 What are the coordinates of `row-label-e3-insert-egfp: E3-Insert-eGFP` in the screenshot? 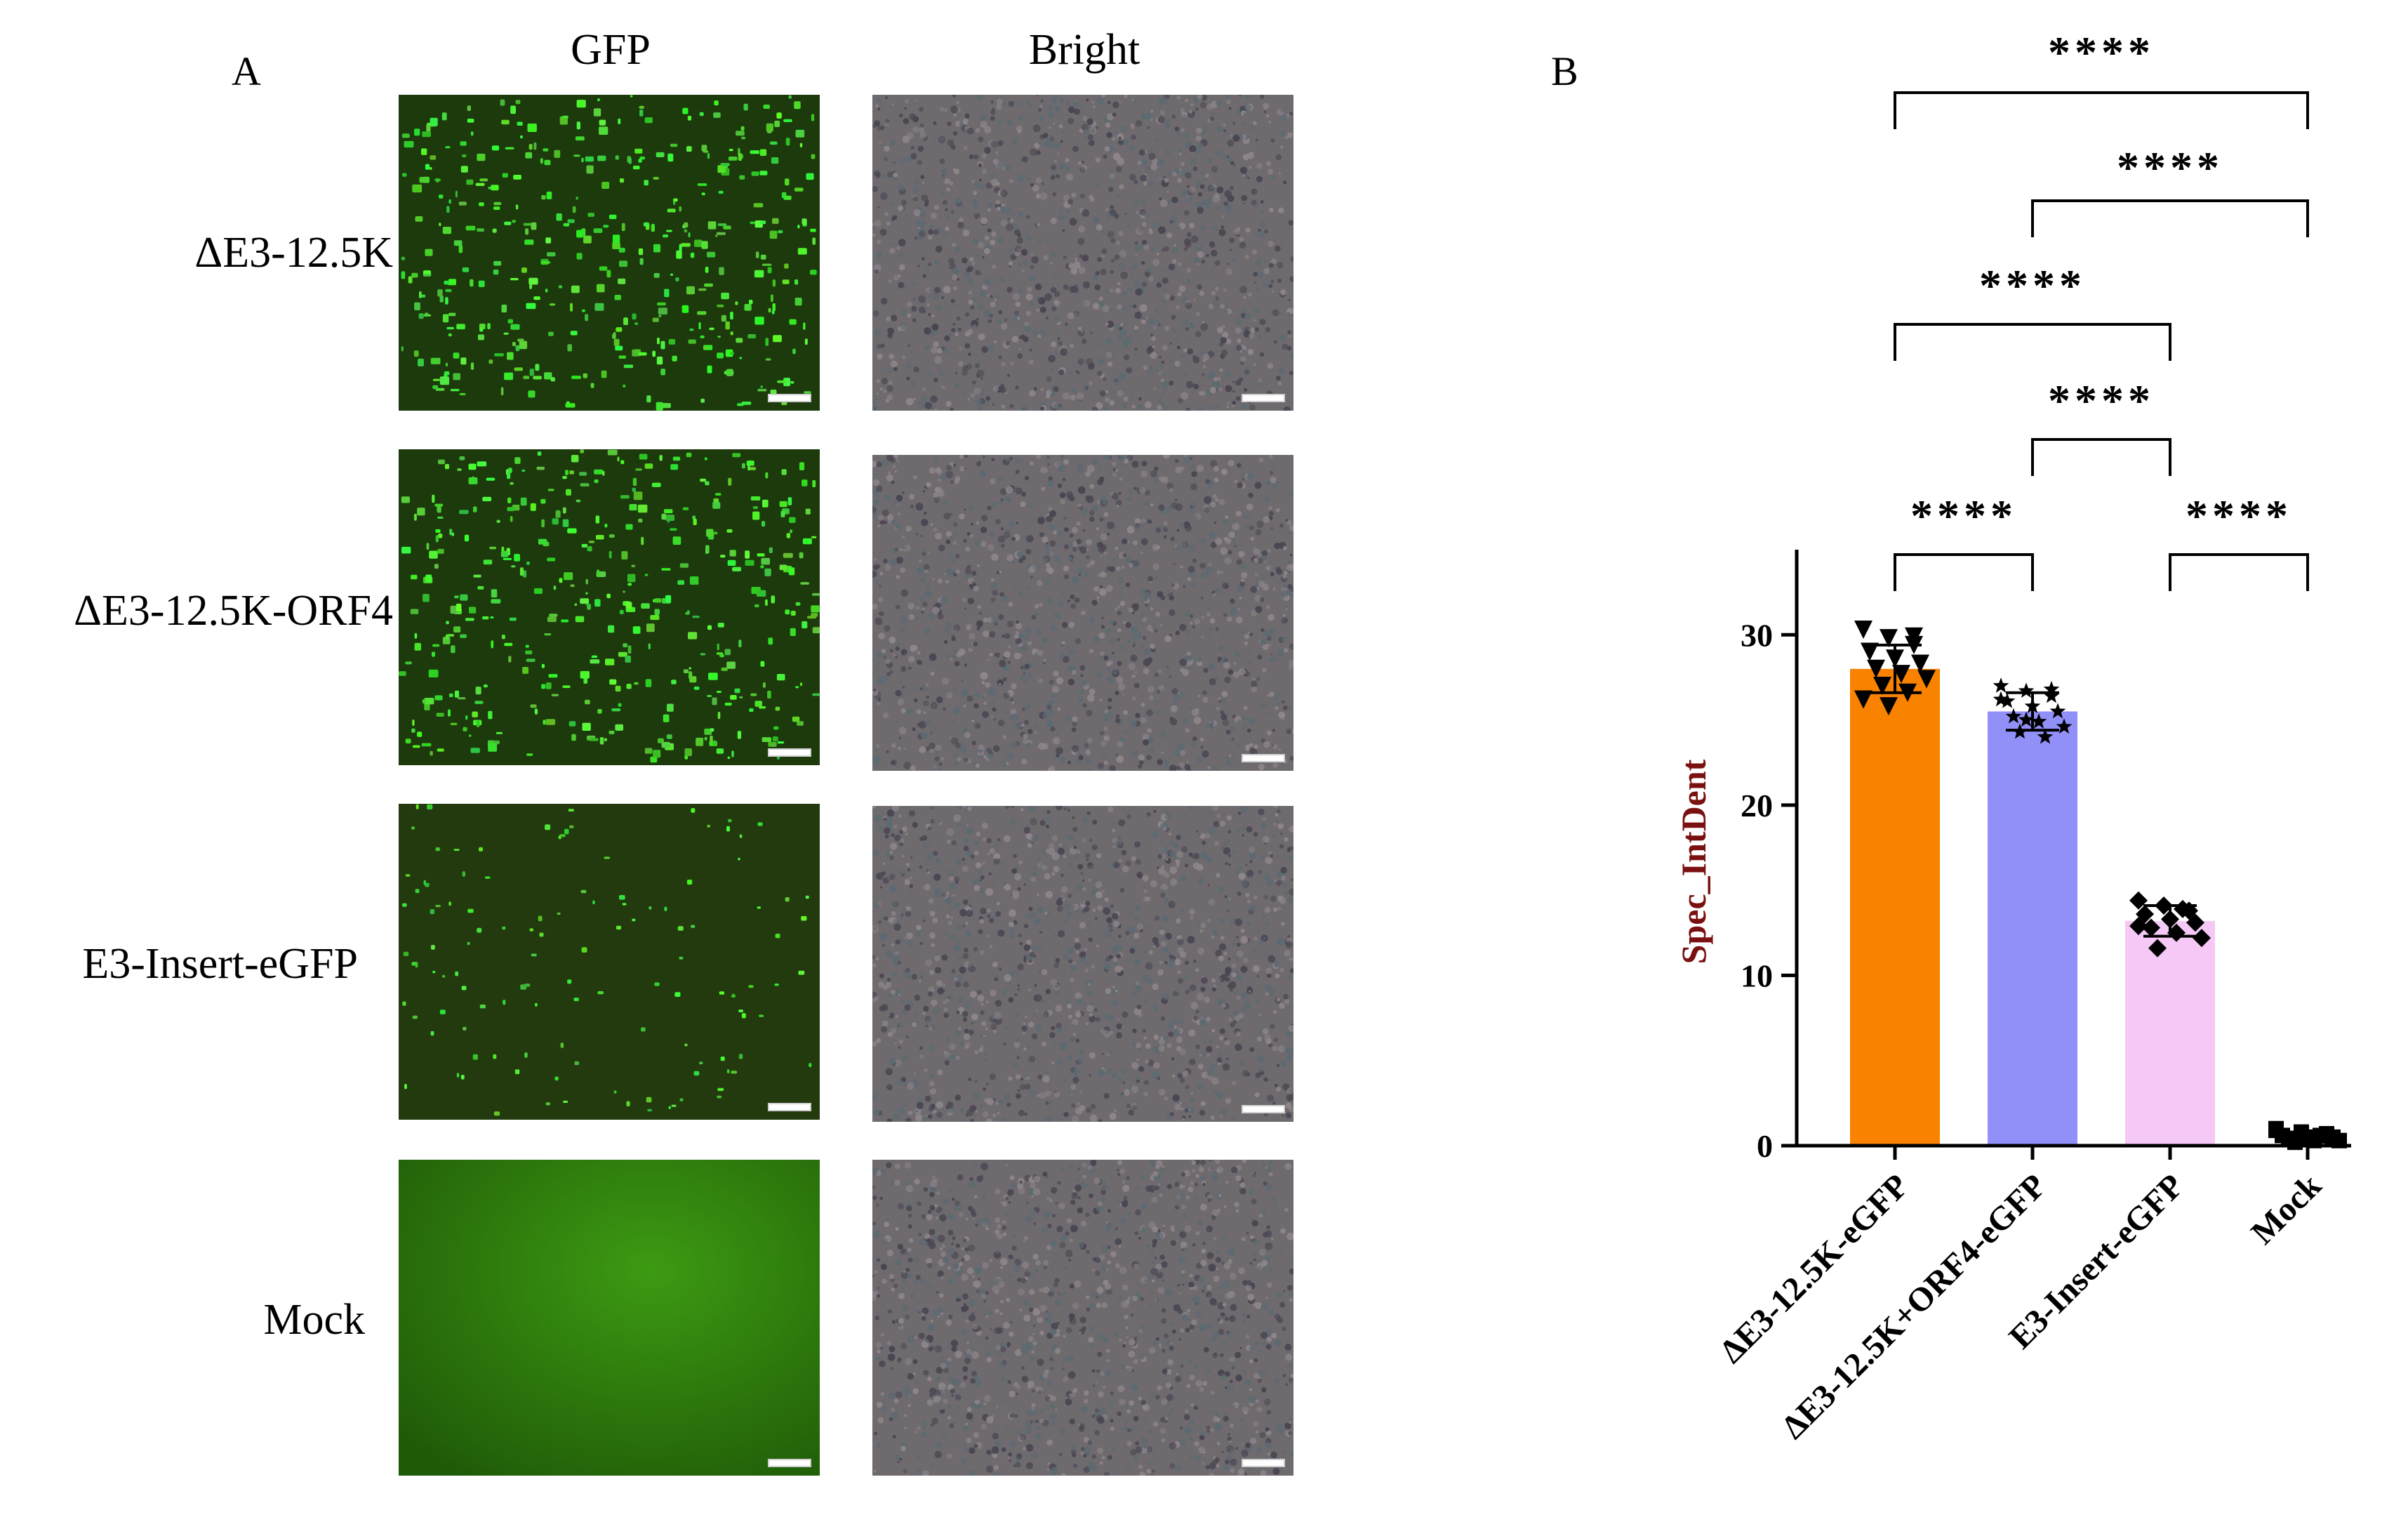 It's located at (220, 964).